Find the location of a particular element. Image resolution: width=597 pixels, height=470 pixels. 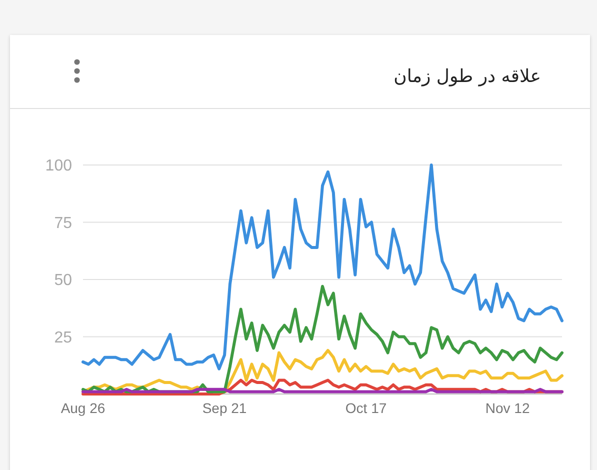

x-tick-label: Aug 26 is located at coordinates (83, 408).